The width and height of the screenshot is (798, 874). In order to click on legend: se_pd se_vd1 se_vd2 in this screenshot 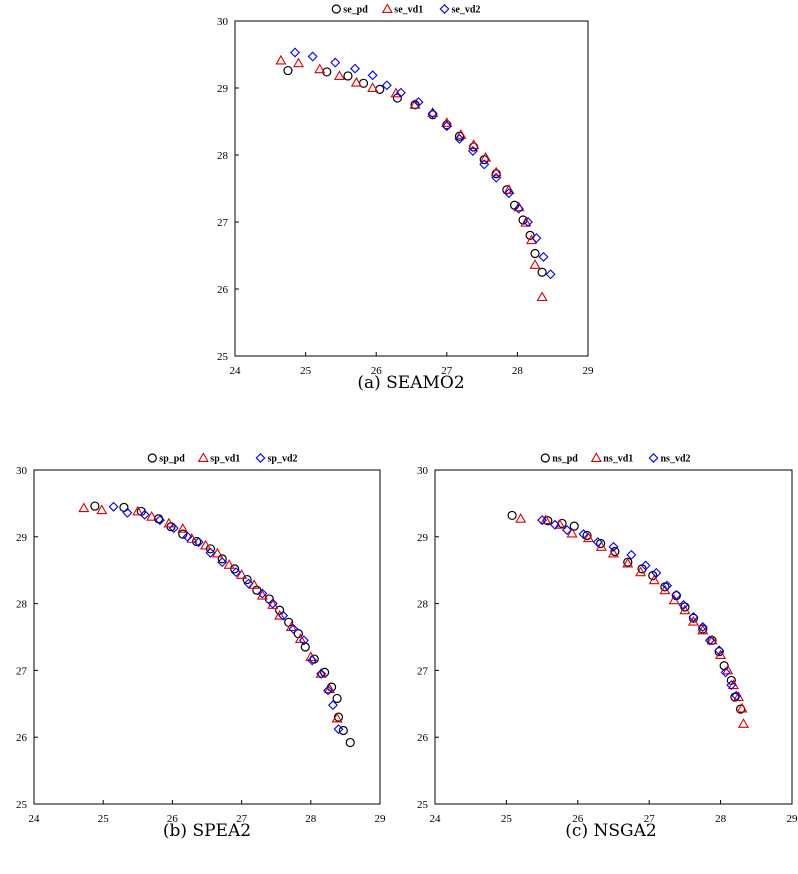, I will do `click(406, 9)`.